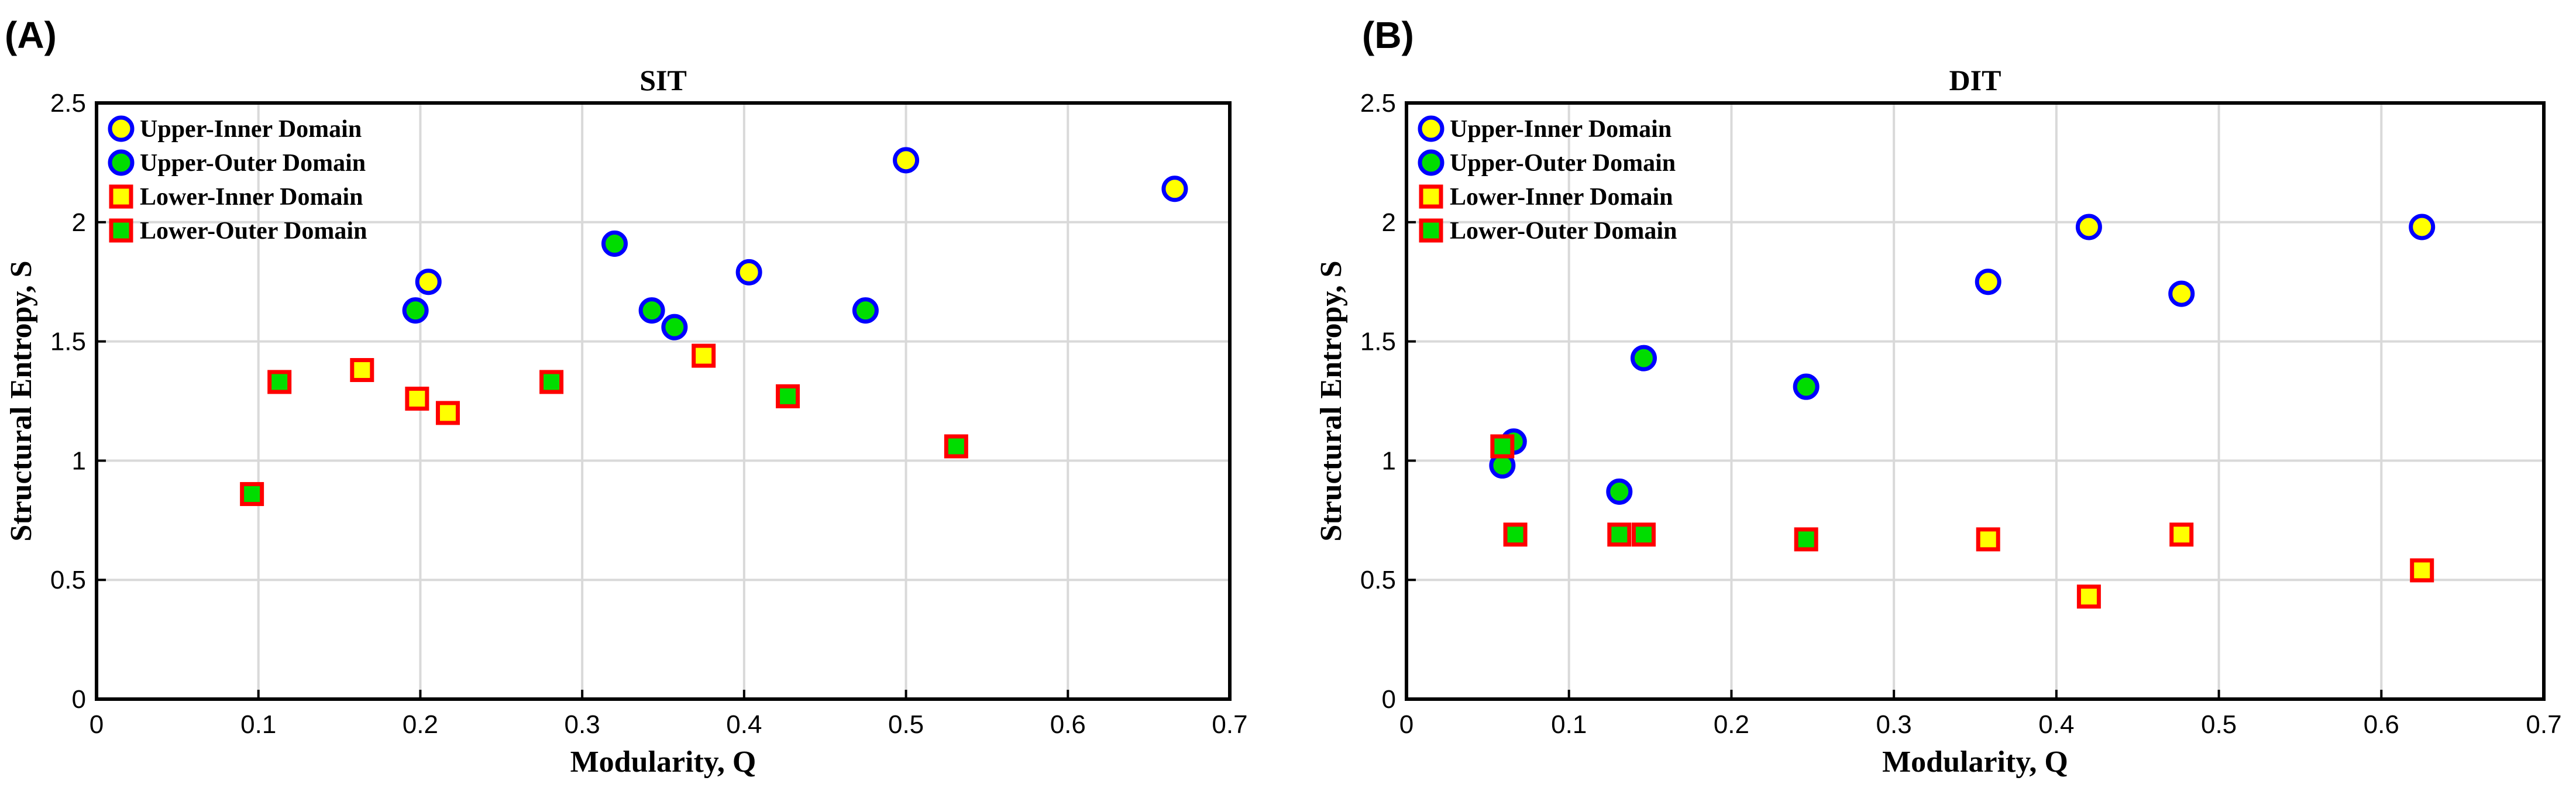 Image resolution: width=2576 pixels, height=798 pixels. What do you see at coordinates (1388, 35) in the screenshot?
I see `panel-label: (B)` at bounding box center [1388, 35].